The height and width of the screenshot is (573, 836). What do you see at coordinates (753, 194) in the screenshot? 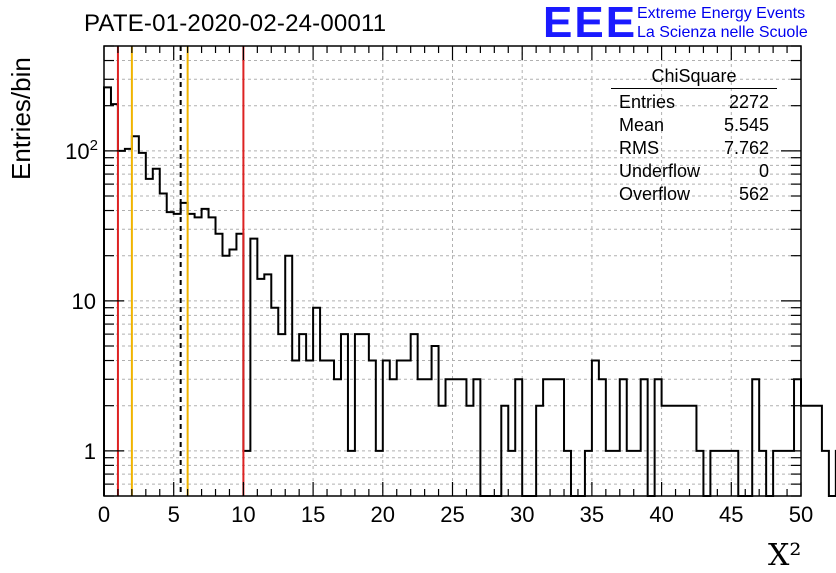
I see `stats-value: 562` at bounding box center [753, 194].